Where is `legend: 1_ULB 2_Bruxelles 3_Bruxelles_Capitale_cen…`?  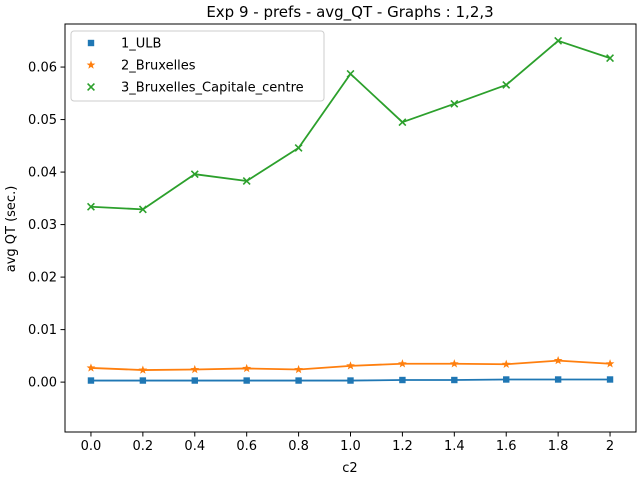 legend: 1_ULB 2_Bruxelles 3_Bruxelles_Capitale_cen… is located at coordinates (197, 66).